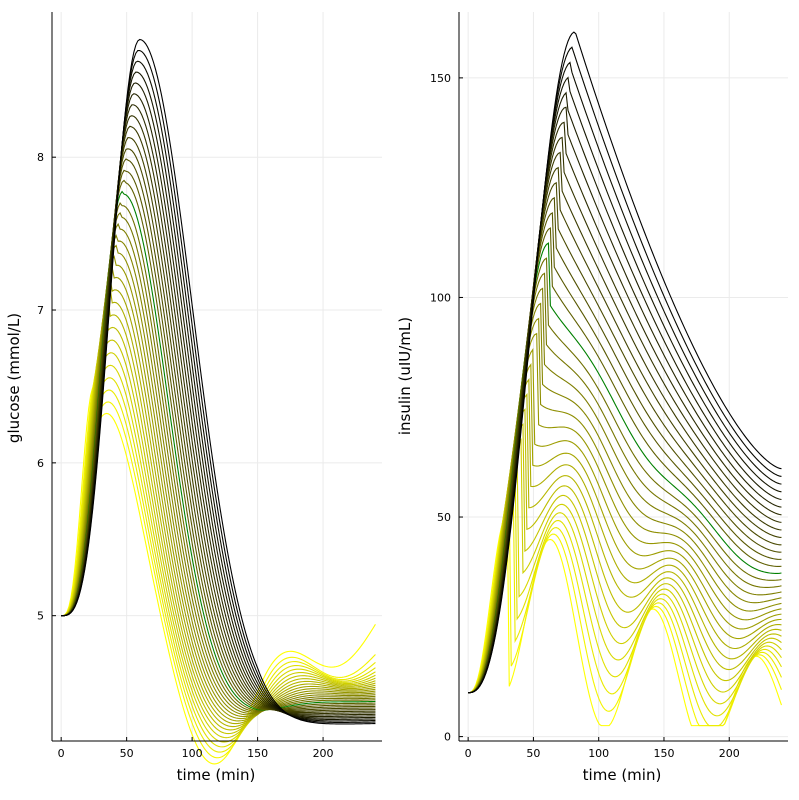 Image resolution: width=799 pixels, height=800 pixels. Describe the element at coordinates (444, 517) in the screenshot. I see `y-tick-label: 50` at that location.